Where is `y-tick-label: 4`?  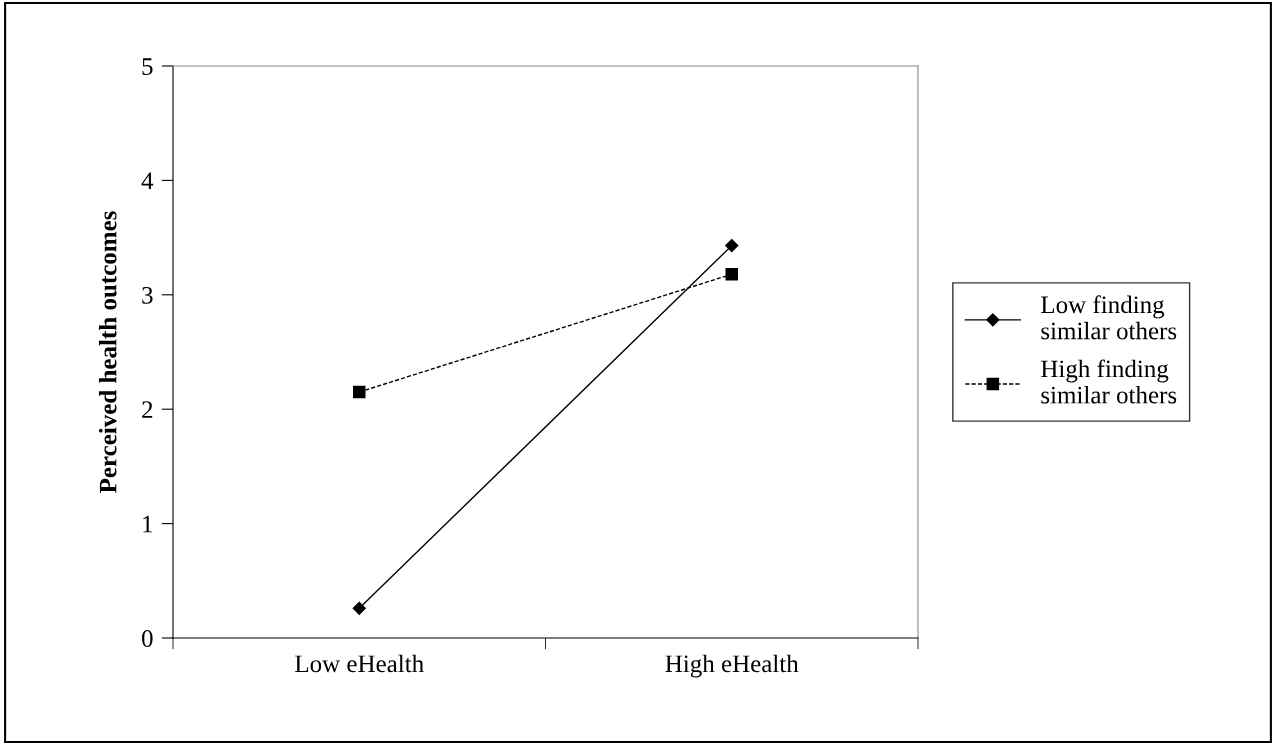 y-tick-label: 4 is located at coordinates (147, 181).